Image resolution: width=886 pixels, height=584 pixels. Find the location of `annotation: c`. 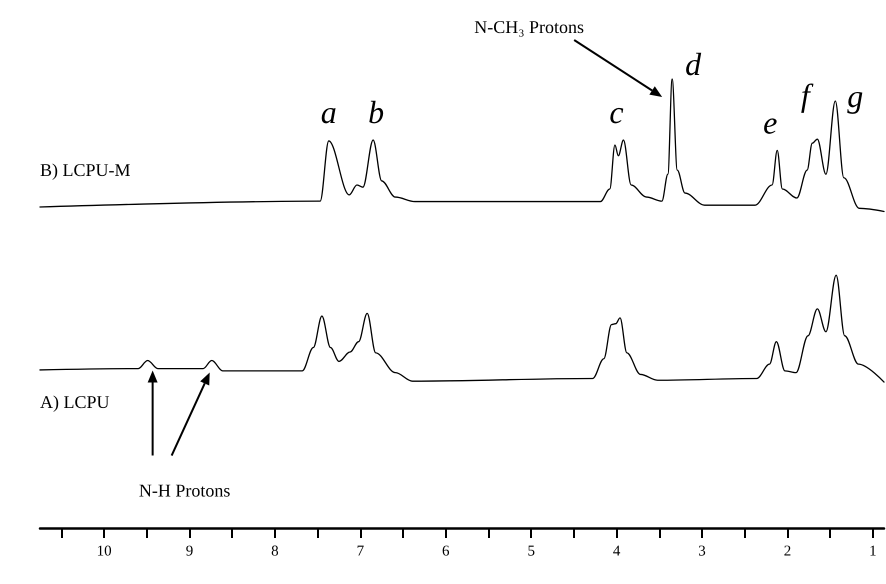

annotation: c is located at coordinates (616, 112).